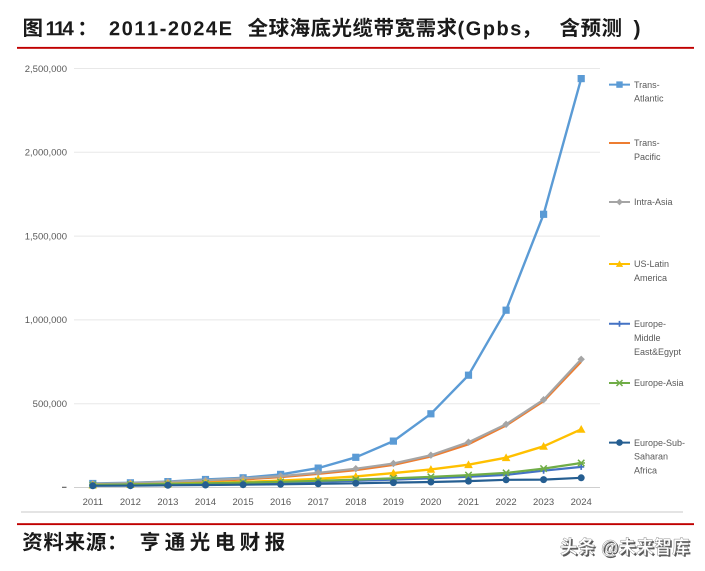 The image size is (705, 571). What do you see at coordinates (167, 502) in the screenshot?
I see `svg-text: 2013` at bounding box center [167, 502].